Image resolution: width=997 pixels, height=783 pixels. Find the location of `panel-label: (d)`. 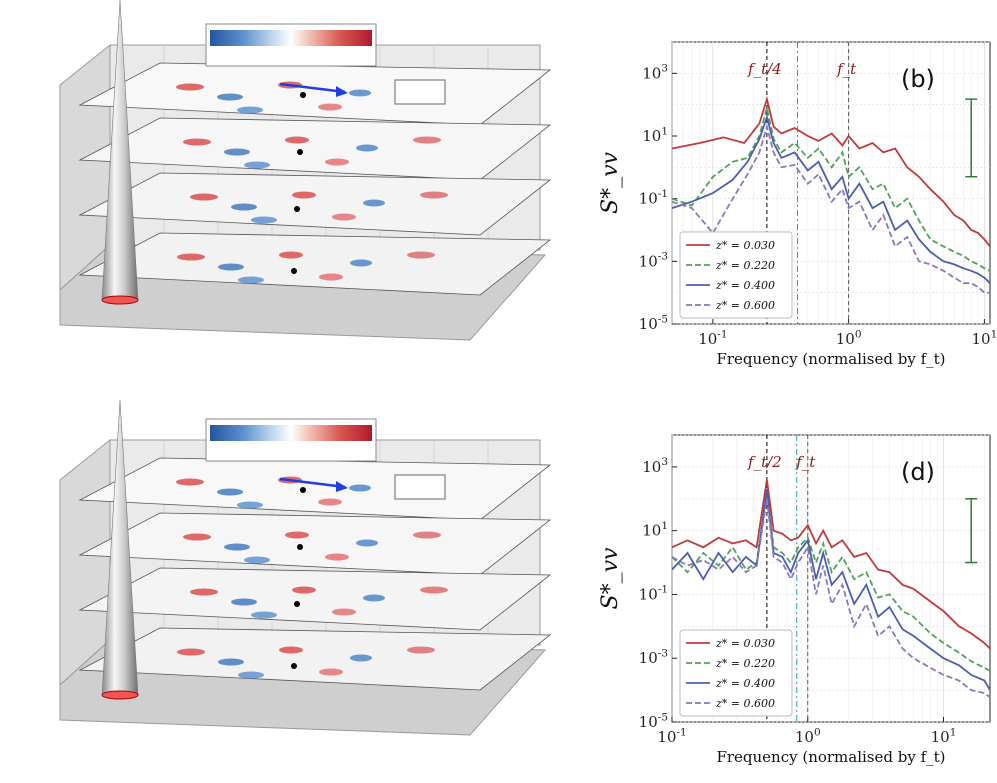

panel-label: (d) is located at coordinates (918, 472).